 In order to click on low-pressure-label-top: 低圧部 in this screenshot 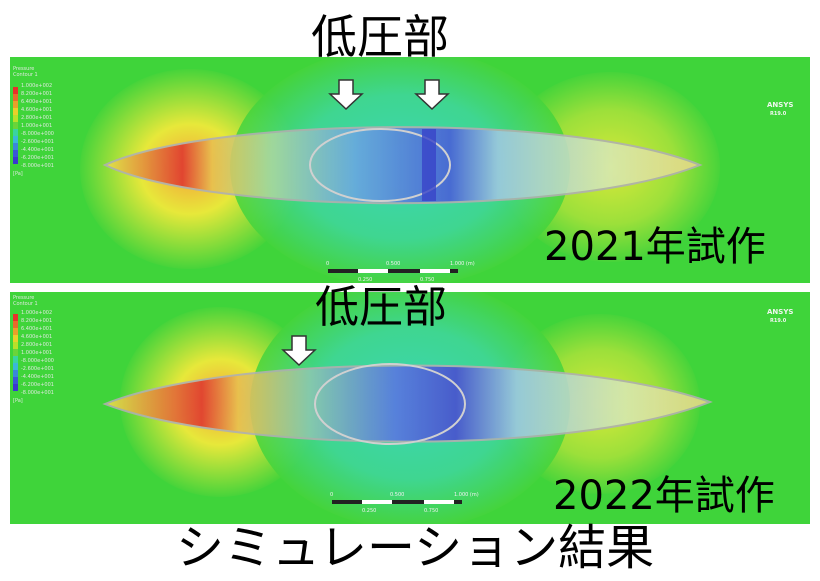, I will do `click(380, 37)`.